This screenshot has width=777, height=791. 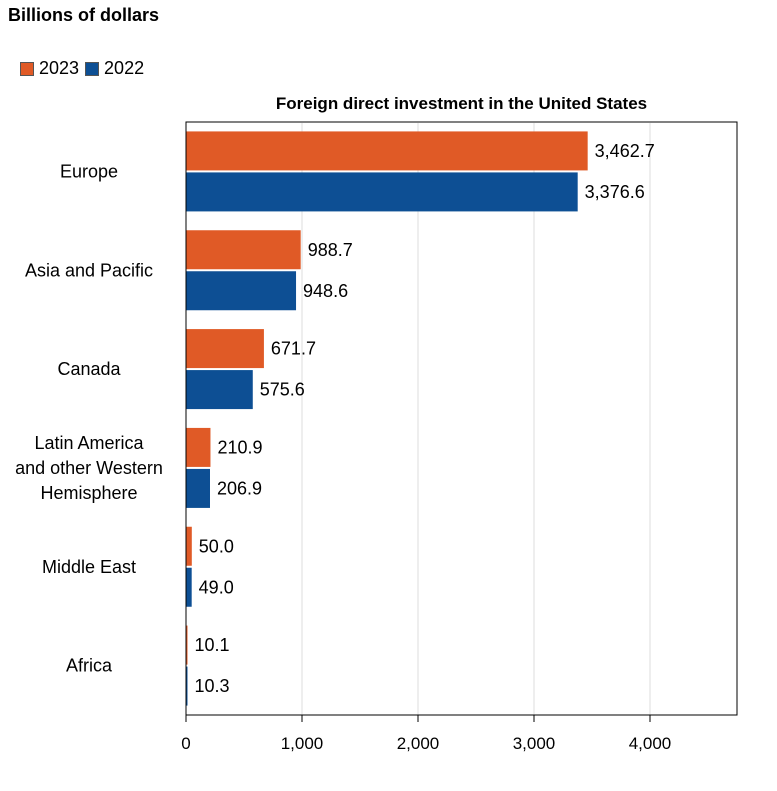 What do you see at coordinates (293, 349) in the screenshot?
I see `value-label-2023-2: 671.7` at bounding box center [293, 349].